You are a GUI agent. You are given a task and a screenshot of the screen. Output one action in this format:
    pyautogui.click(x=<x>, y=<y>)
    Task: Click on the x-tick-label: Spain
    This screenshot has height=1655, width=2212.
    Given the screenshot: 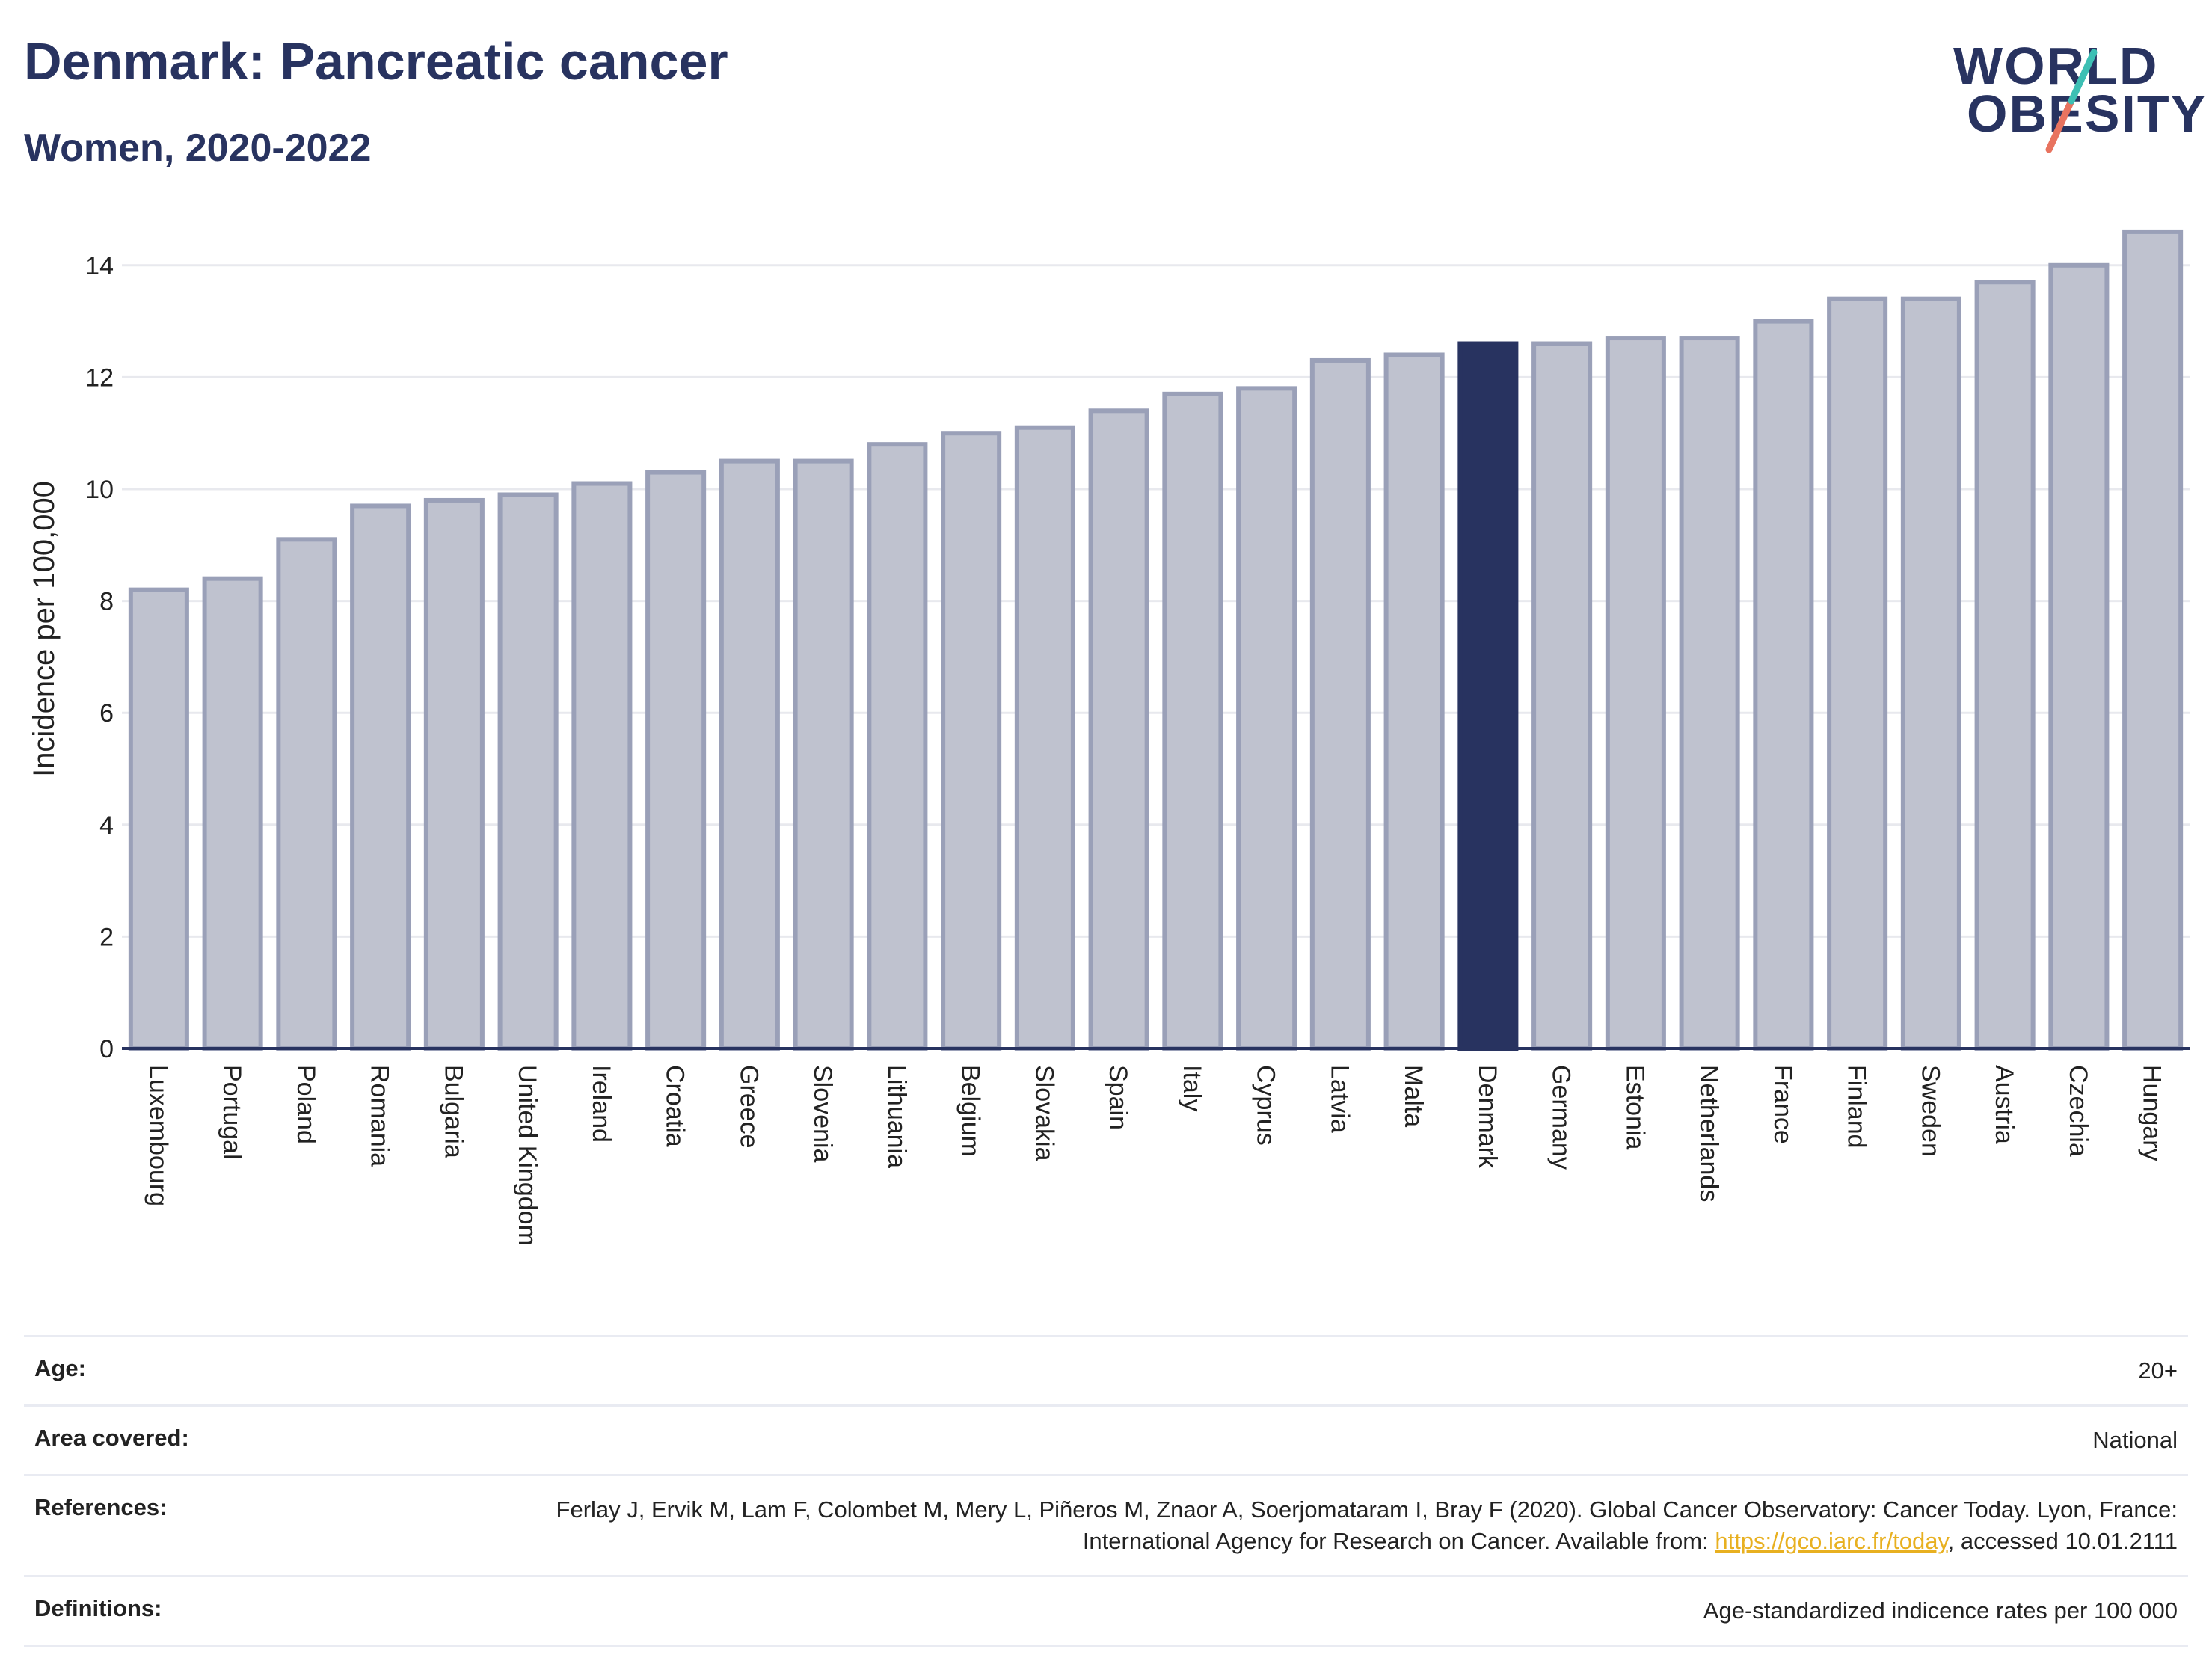 What is the action you would take?
    pyautogui.click(x=1118, y=1097)
    